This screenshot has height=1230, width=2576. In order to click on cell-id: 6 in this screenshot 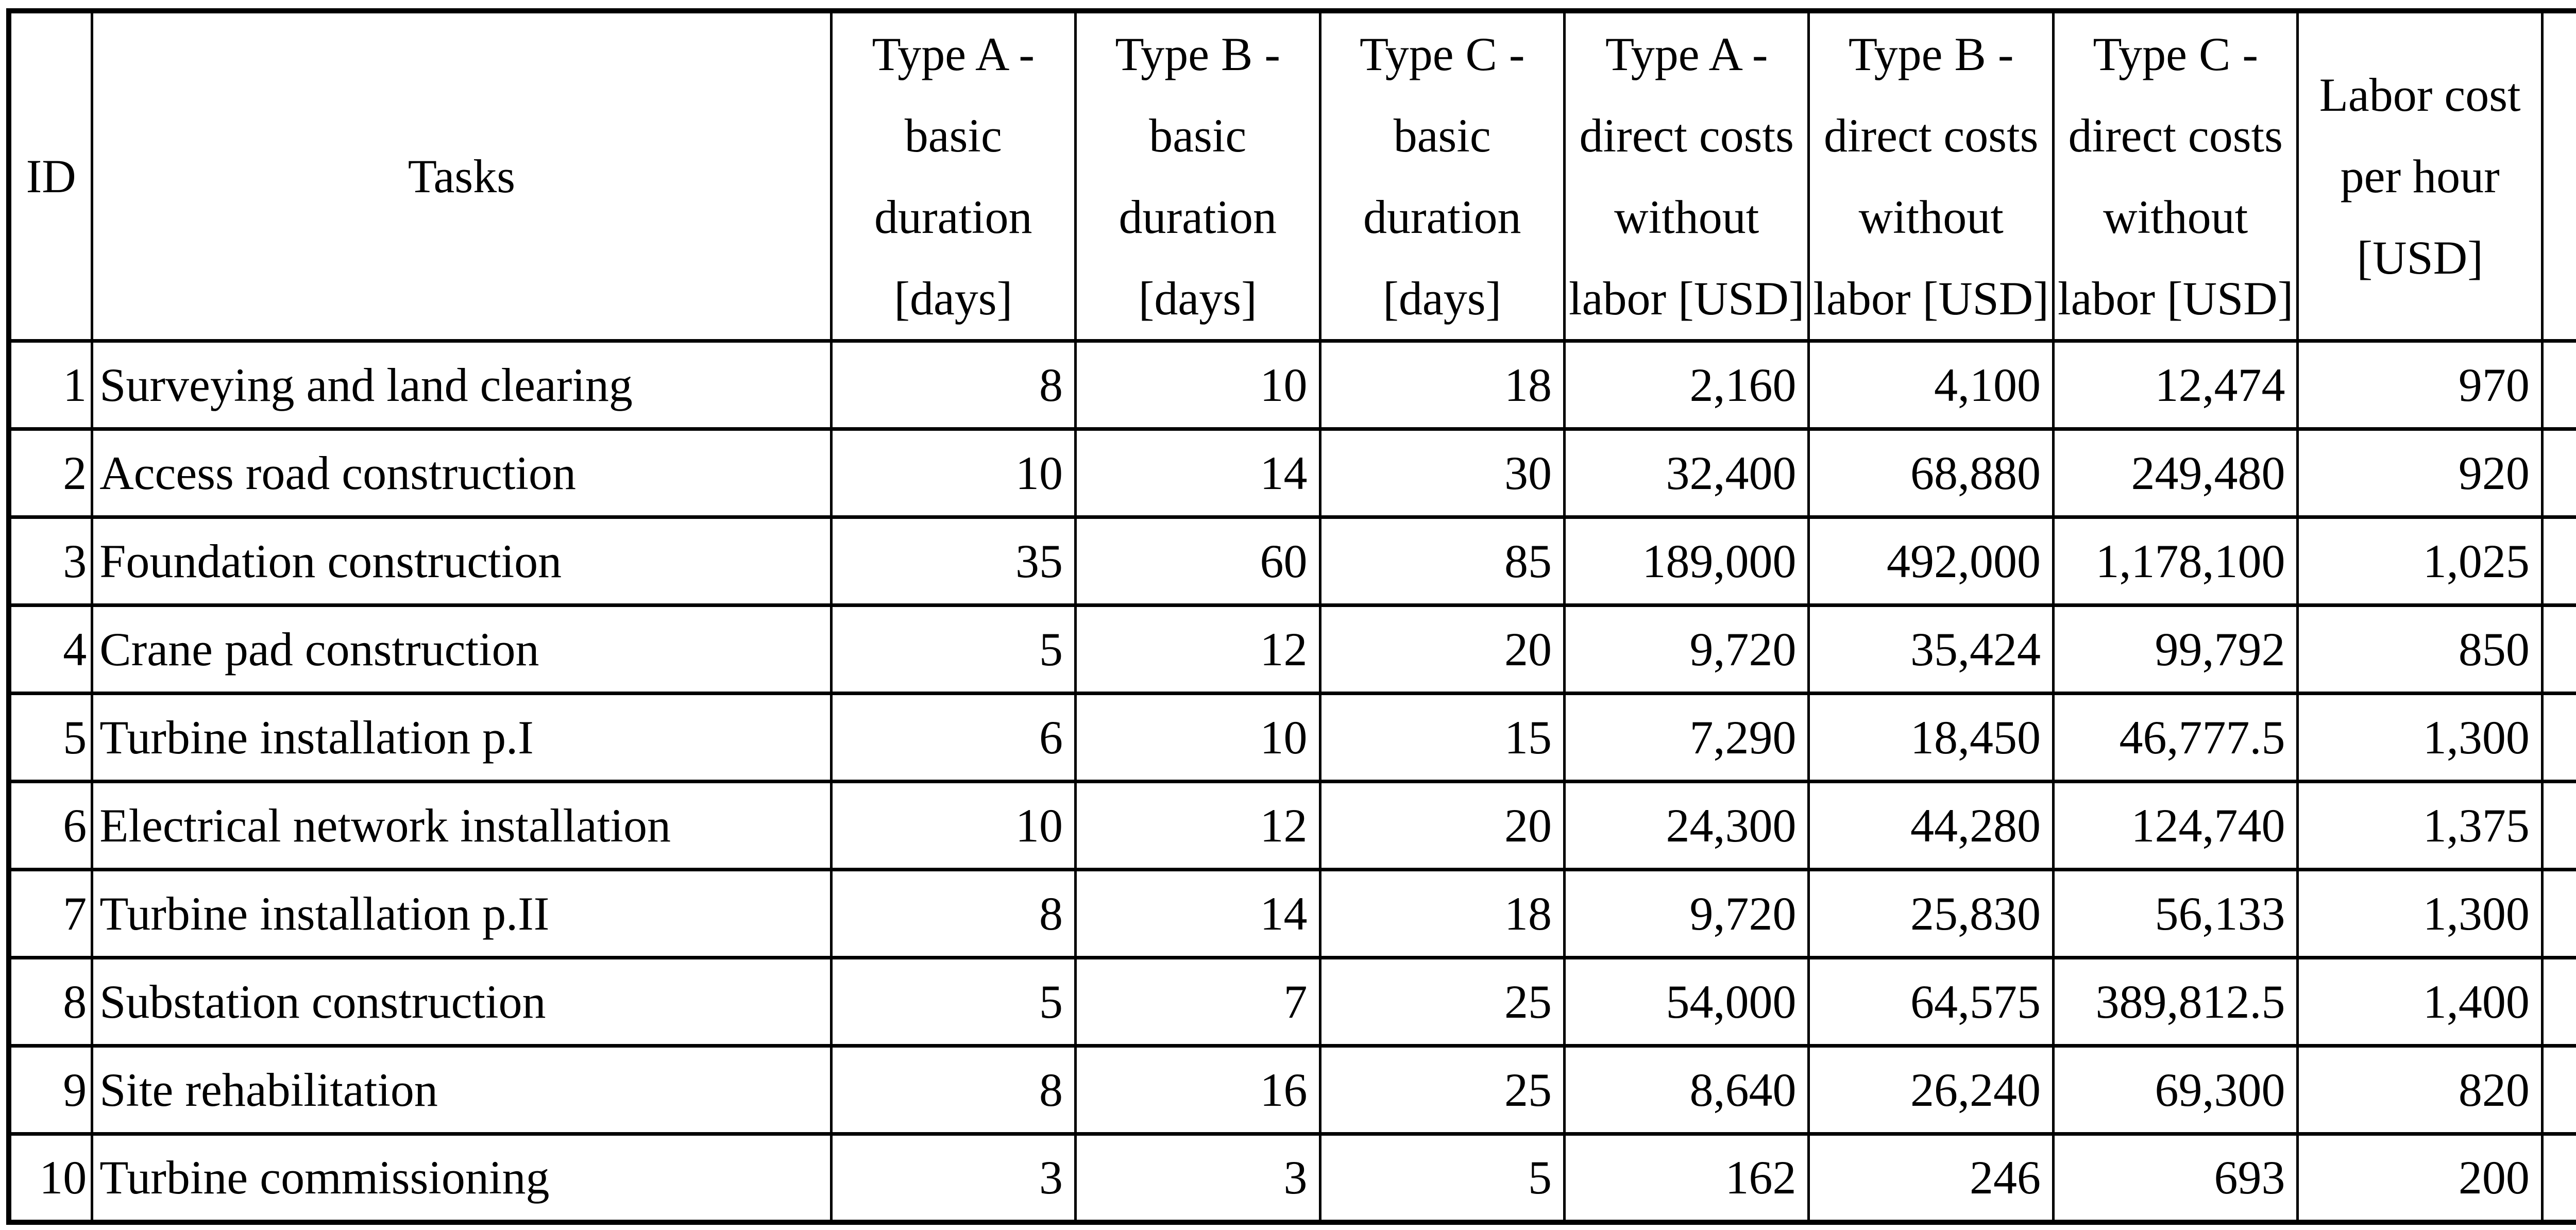, I will do `click(51, 826)`.